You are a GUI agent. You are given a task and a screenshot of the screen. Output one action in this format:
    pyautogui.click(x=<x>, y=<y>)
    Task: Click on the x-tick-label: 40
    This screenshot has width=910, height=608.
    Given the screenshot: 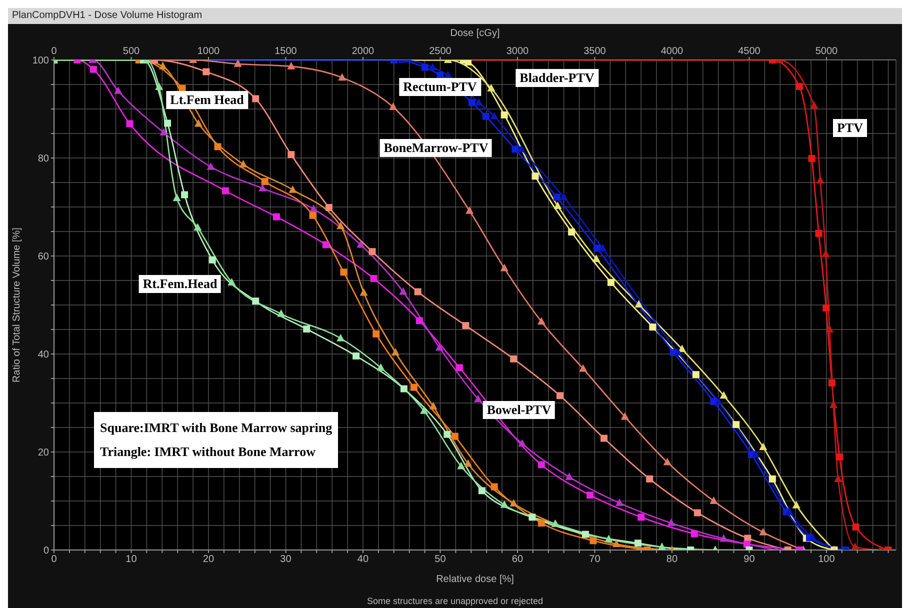 What is the action you would take?
    pyautogui.click(x=363, y=560)
    